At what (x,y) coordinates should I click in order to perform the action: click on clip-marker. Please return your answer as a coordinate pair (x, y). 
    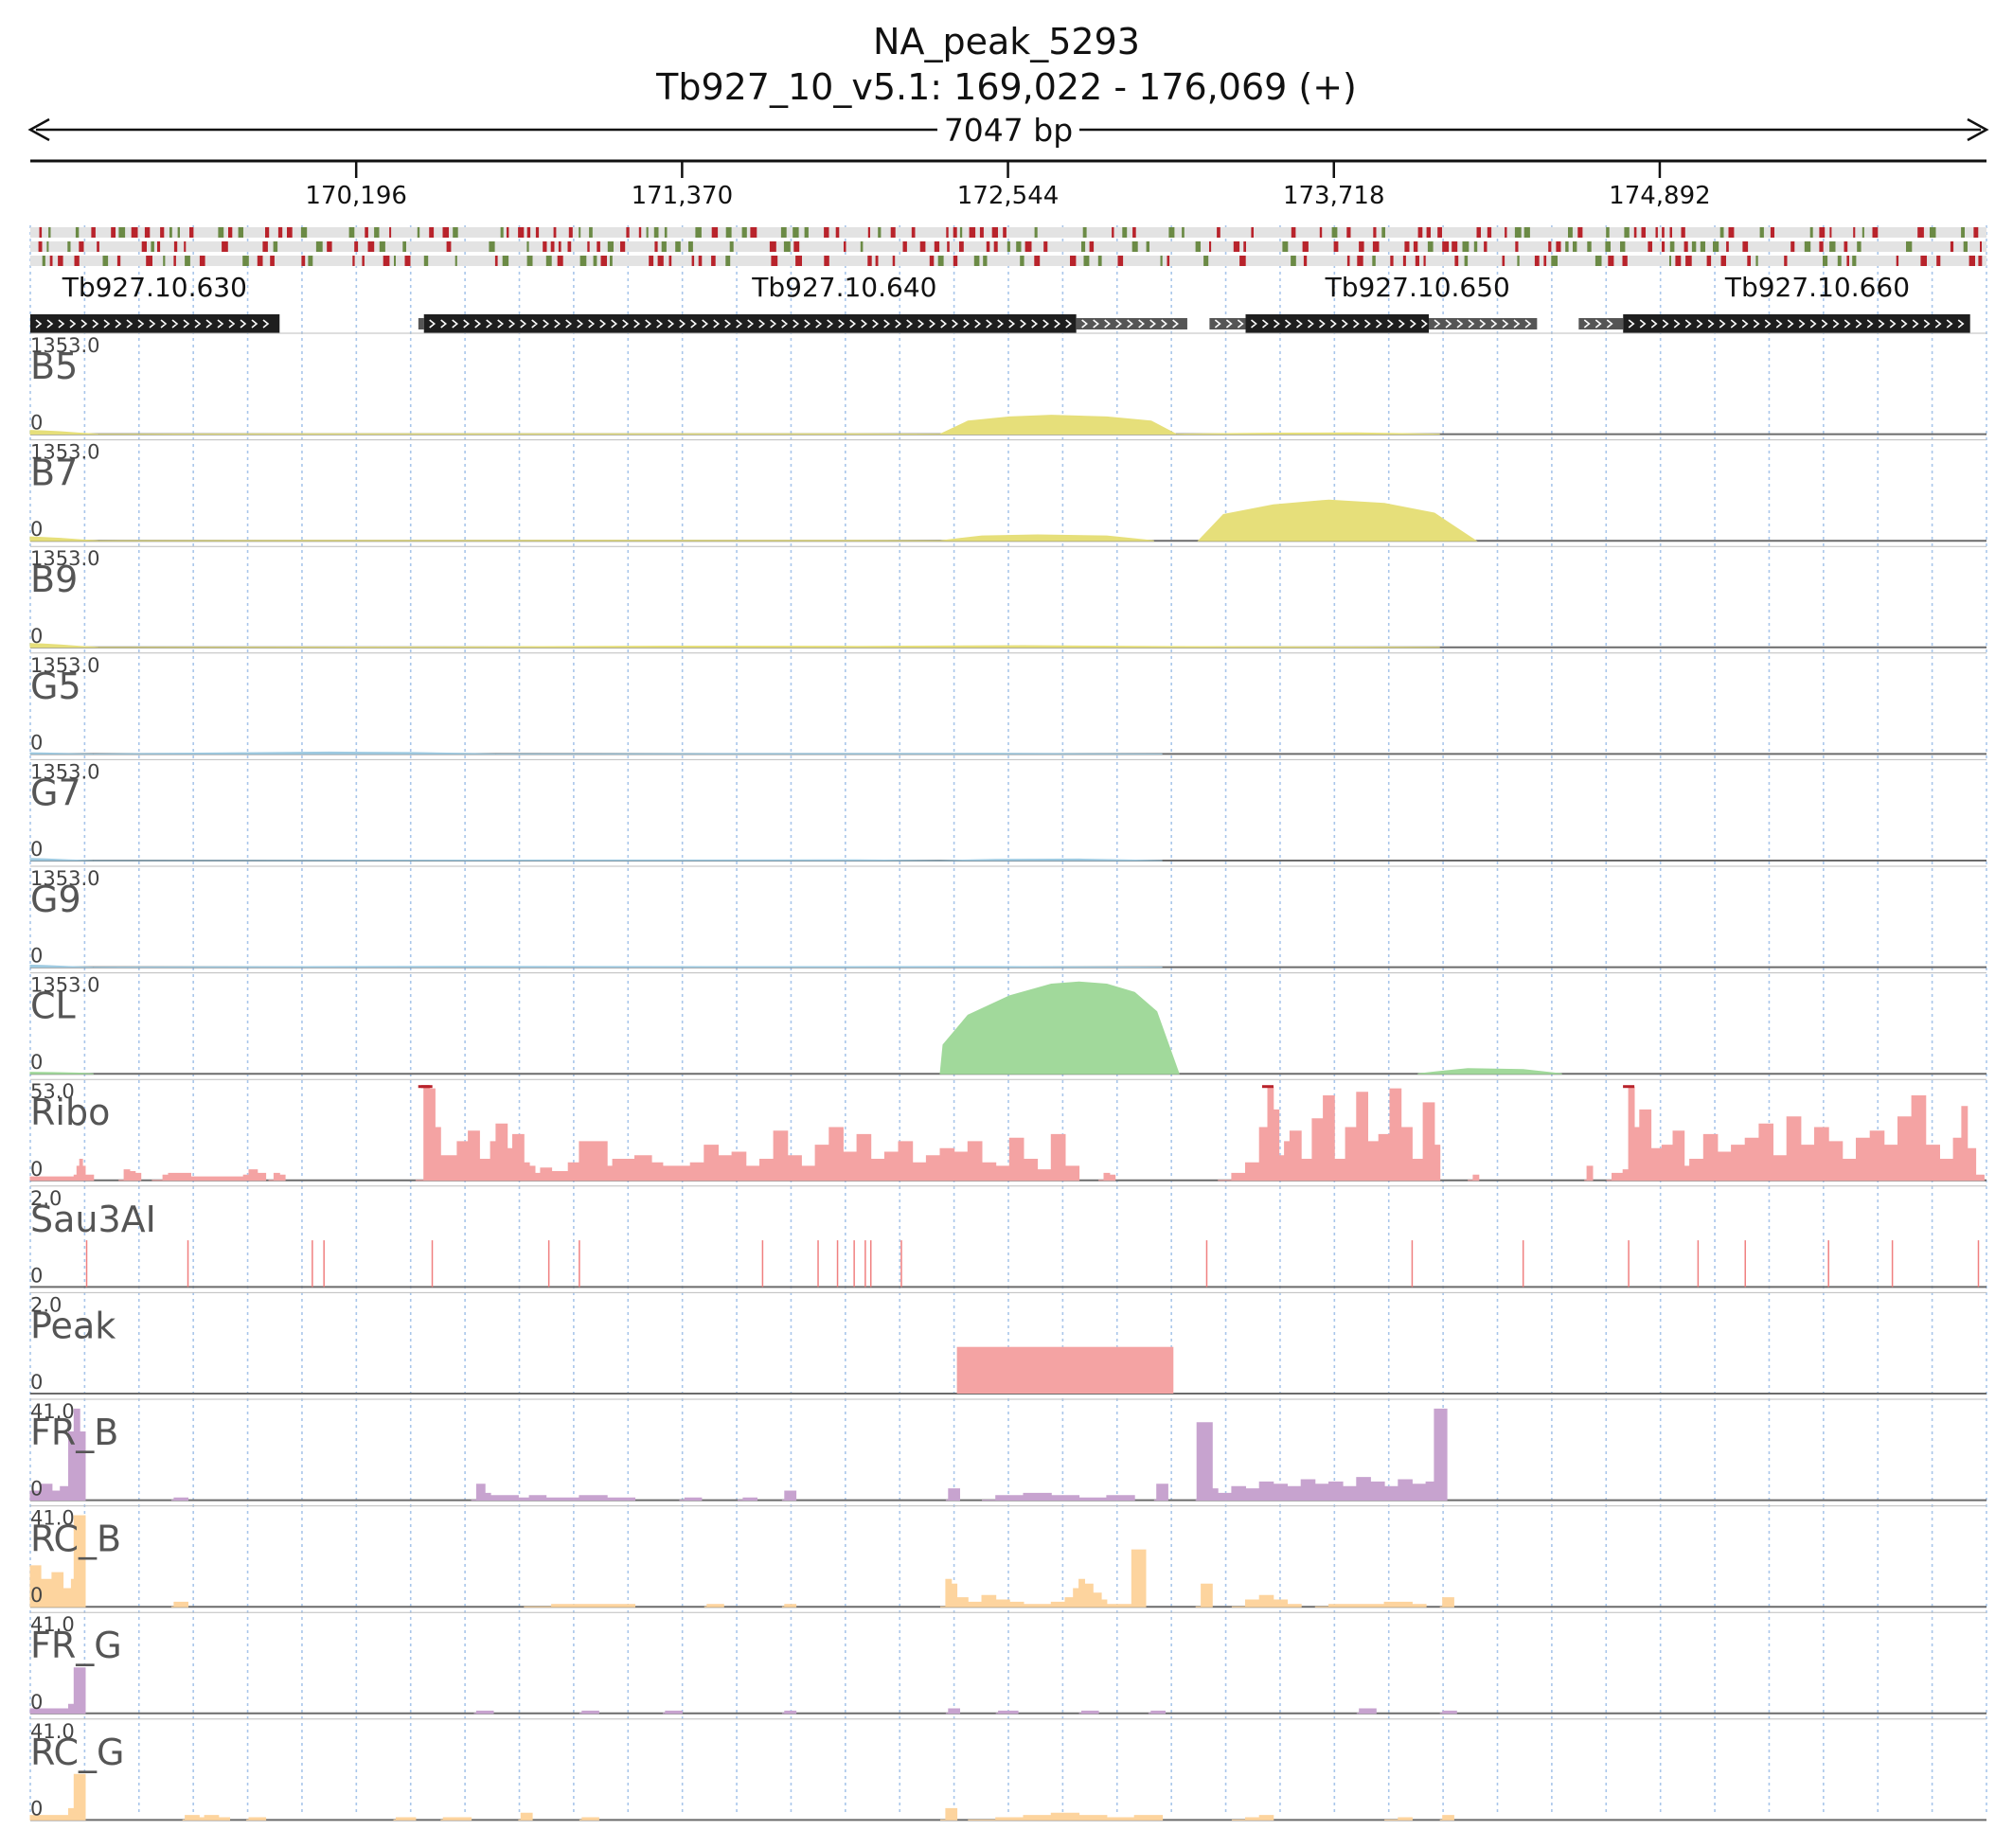
    Looking at the image, I should click on (1267, 1087).